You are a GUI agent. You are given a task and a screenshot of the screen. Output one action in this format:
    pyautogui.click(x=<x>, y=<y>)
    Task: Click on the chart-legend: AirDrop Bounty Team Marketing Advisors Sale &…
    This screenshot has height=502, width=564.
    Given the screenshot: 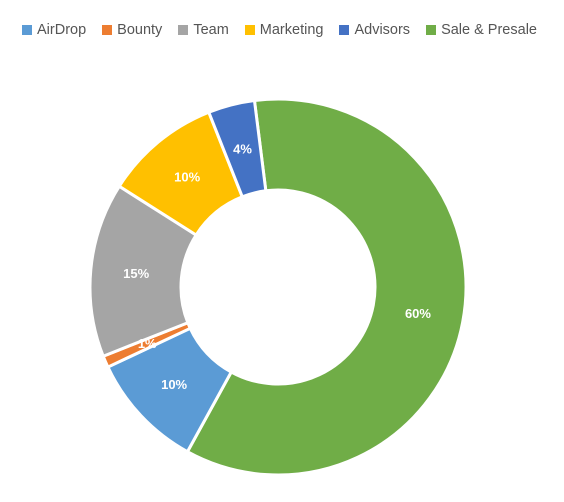 What is the action you would take?
    pyautogui.click(x=279, y=30)
    